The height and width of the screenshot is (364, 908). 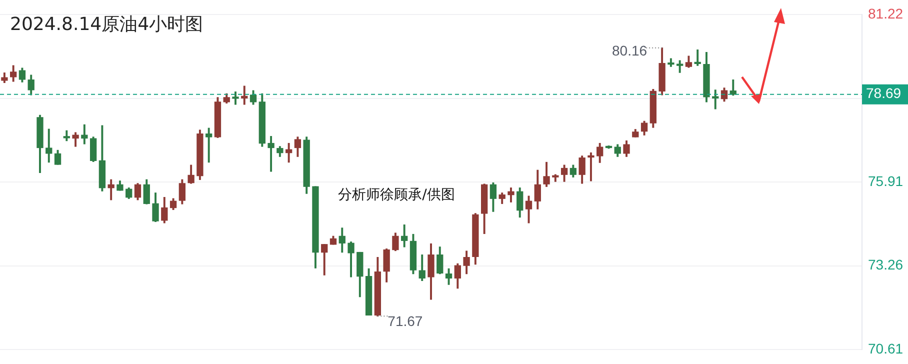 What do you see at coordinates (886, 348) in the screenshot?
I see `y-tick-label: 70.61` at bounding box center [886, 348].